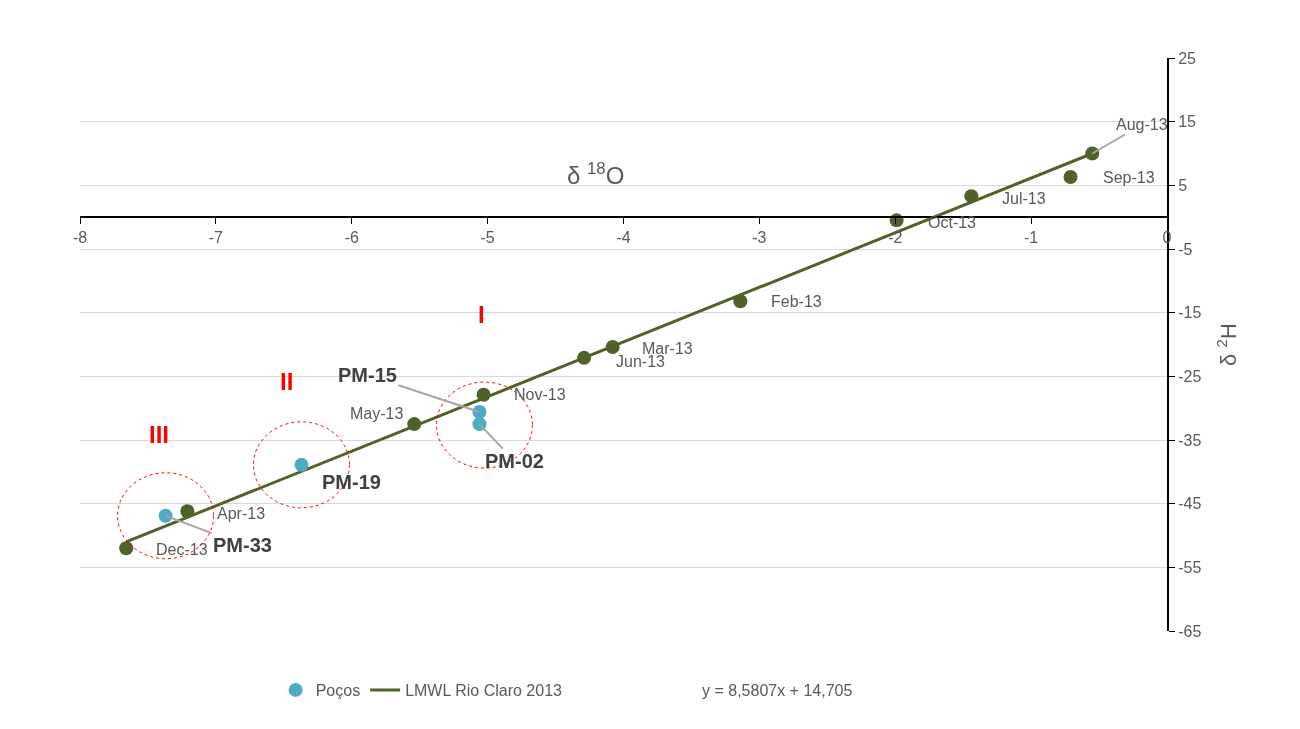 The width and height of the screenshot is (1300, 729). I want to click on x-tick-label: -8, so click(80, 238).